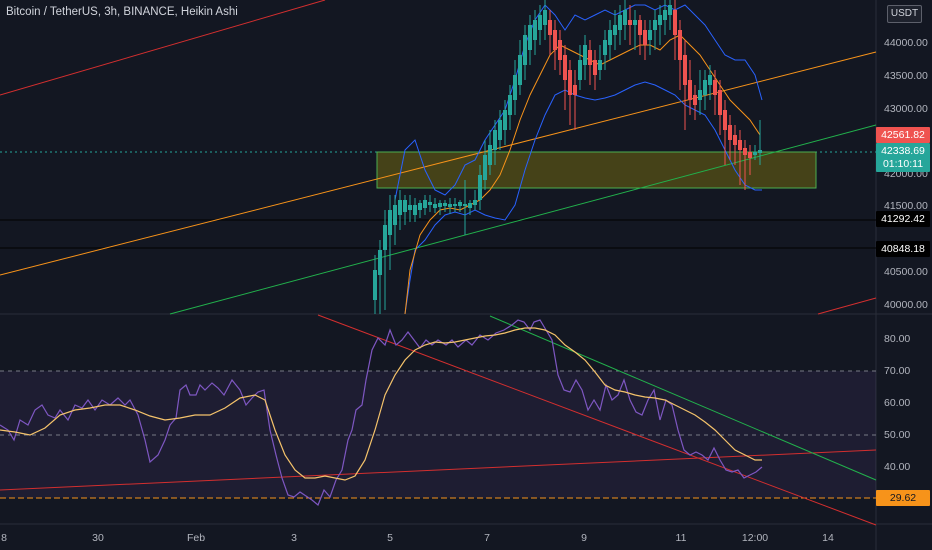 Image resolution: width=932 pixels, height=550 pixels. Describe the element at coordinates (683, 398) in the screenshot. I see `rsi-trendline-resistance-green` at that location.